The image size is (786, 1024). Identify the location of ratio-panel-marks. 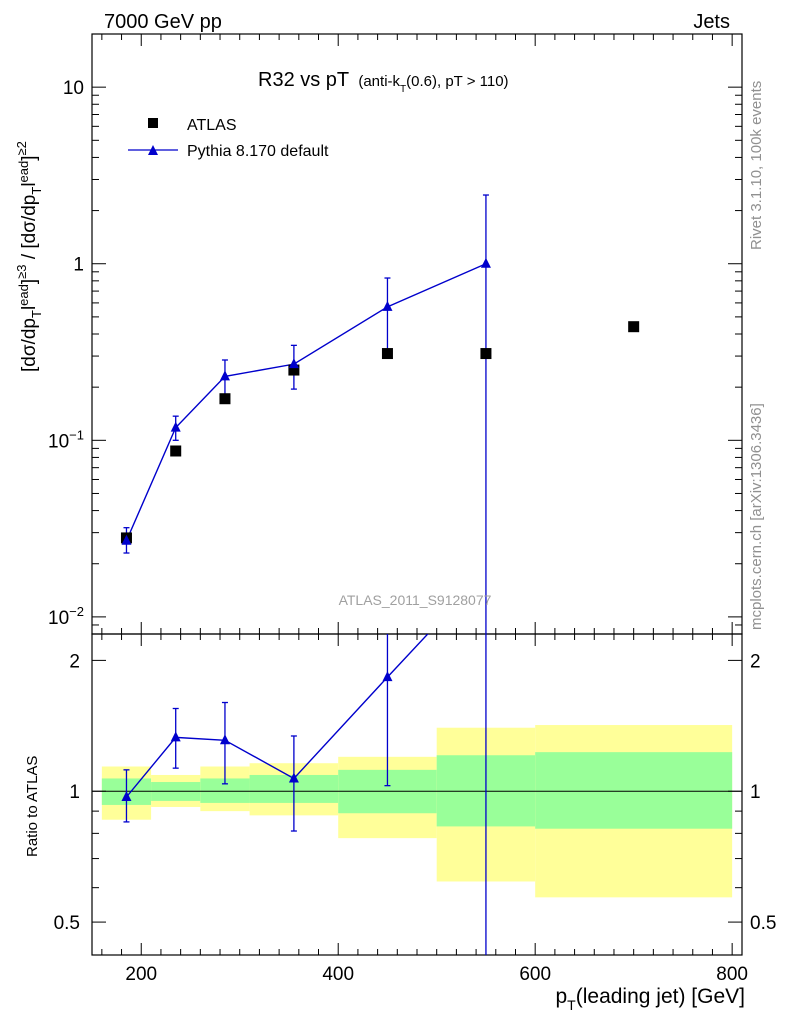
(304, 794).